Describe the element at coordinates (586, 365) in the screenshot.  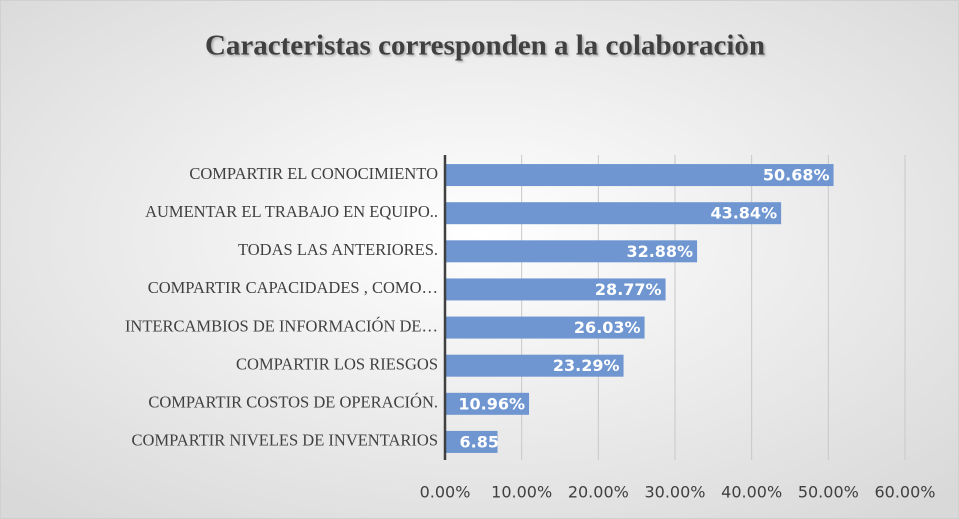
I see `data-label: 23.29%` at that location.